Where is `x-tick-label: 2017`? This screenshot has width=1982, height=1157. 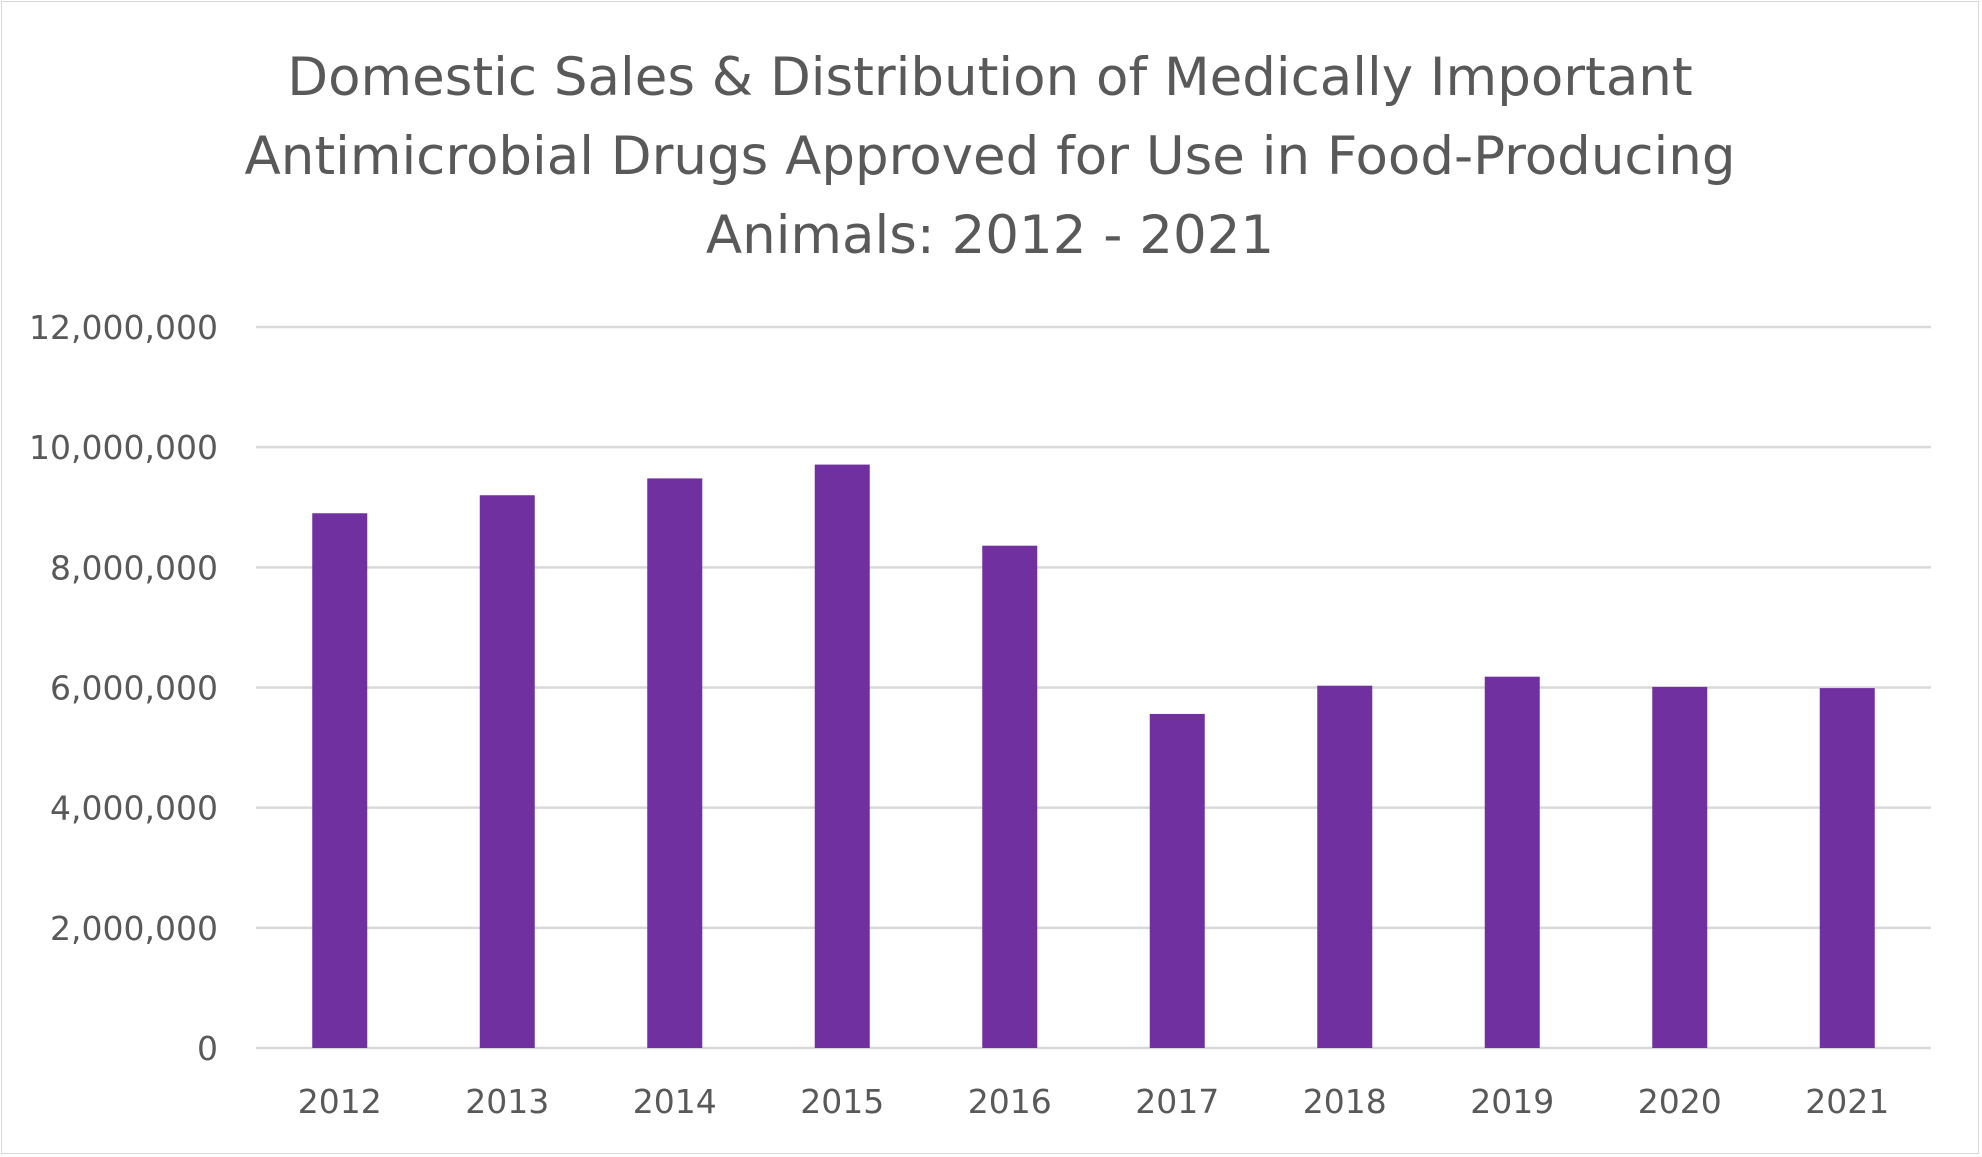 x-tick-label: 2017 is located at coordinates (1177, 1101).